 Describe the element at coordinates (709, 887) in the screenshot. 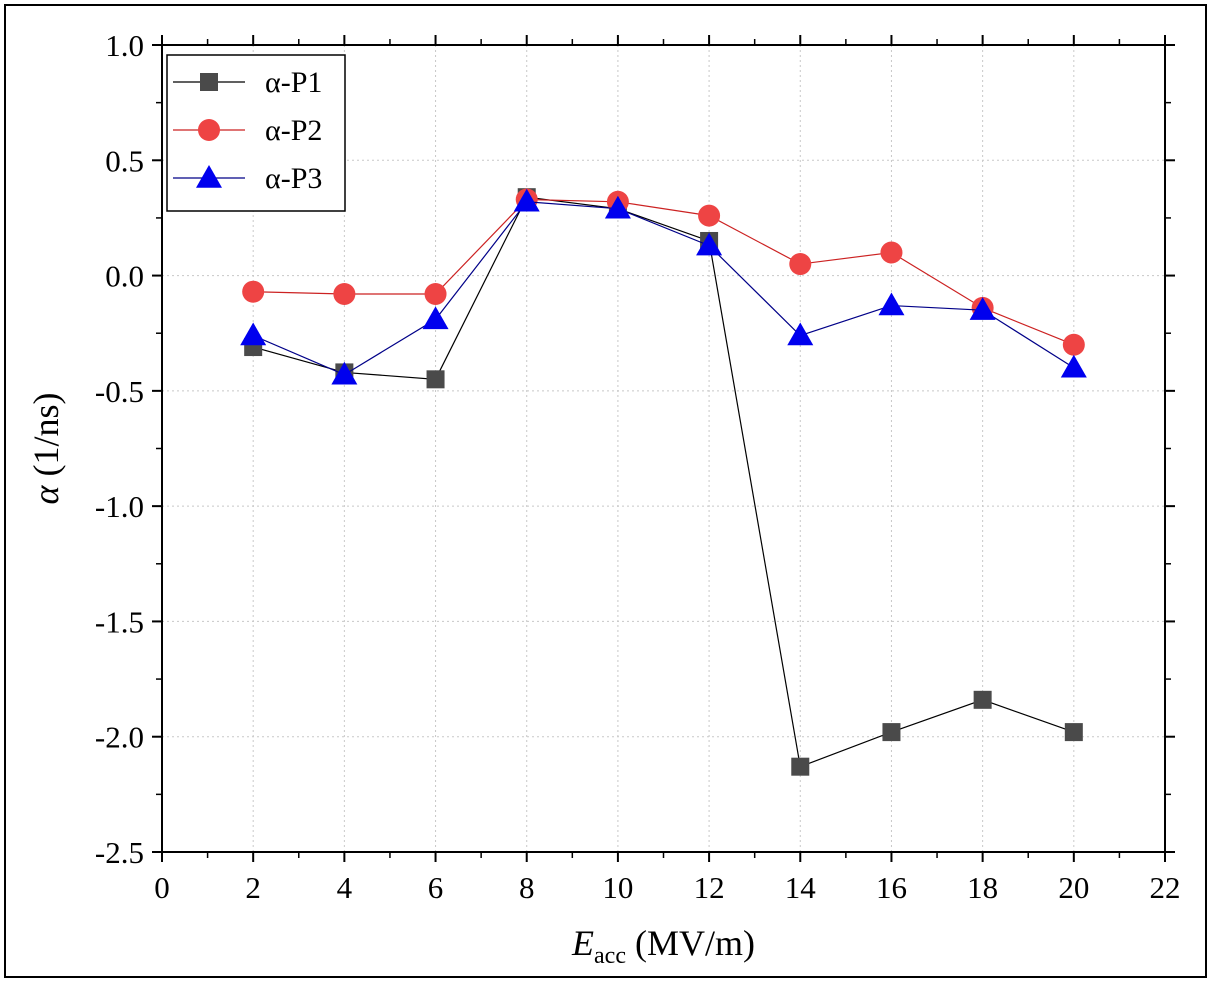

I see `x-tick-label: 12` at that location.